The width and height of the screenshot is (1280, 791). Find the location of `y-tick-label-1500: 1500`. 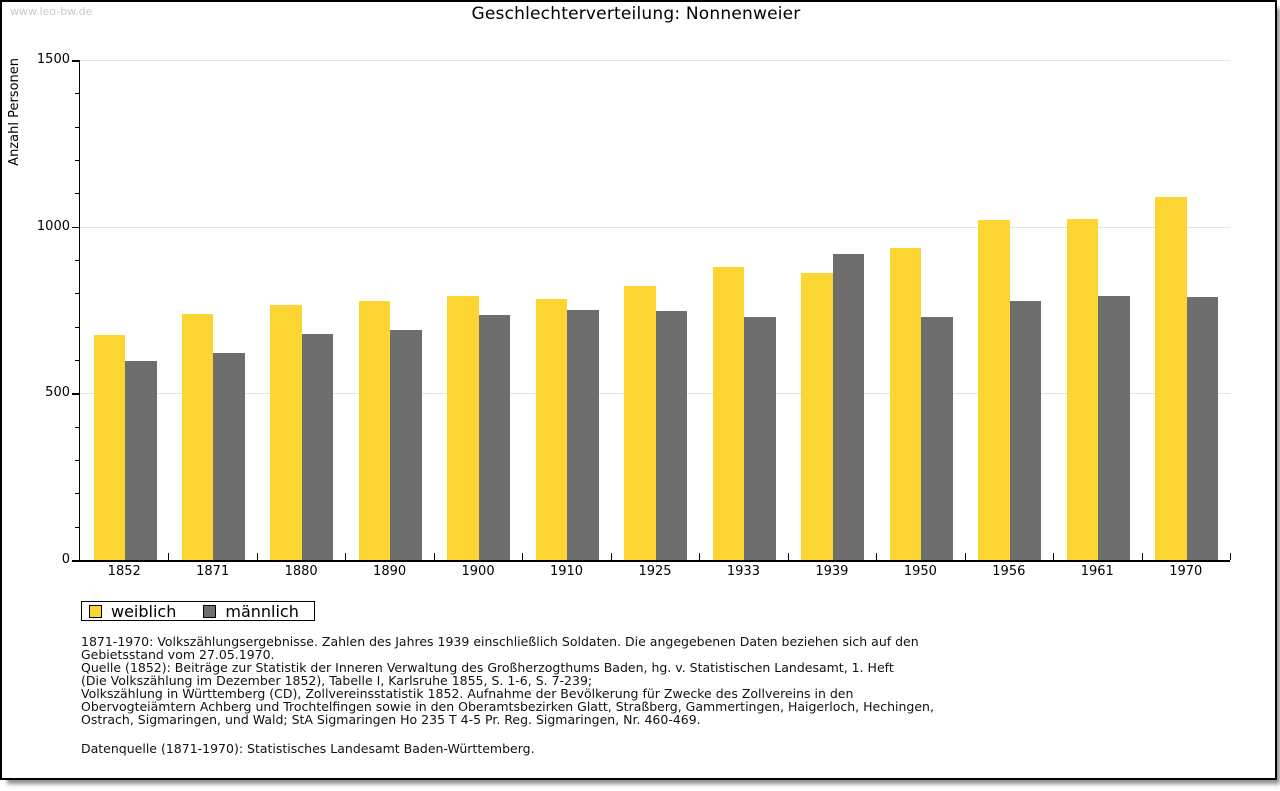

y-tick-label-1500: 1500 is located at coordinates (53, 59).